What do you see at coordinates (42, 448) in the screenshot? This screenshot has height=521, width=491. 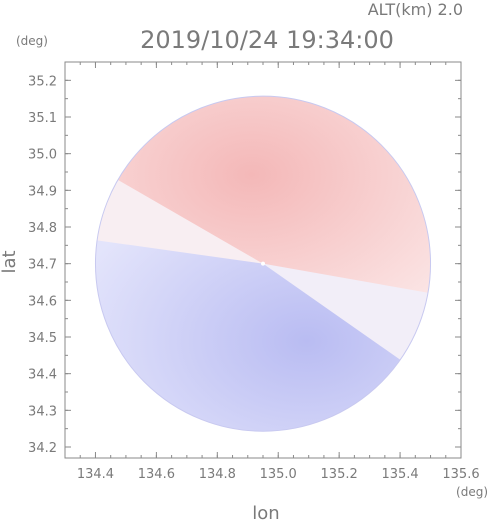 I see `y-tick-label: 34.2` at bounding box center [42, 448].